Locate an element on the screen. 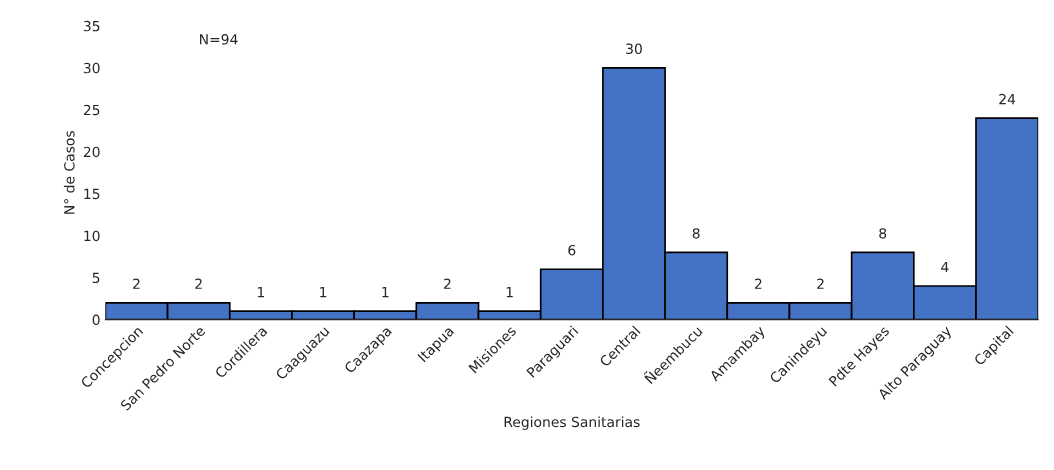 Image resolution: width=1054 pixels, height=470 pixels. data-label: 4 is located at coordinates (945, 267).